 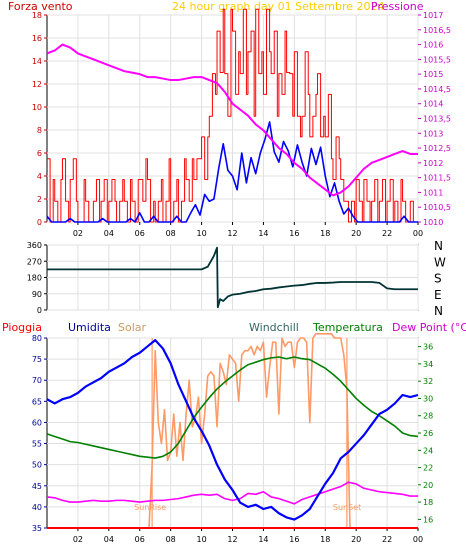 I want to click on y2-tick-label: 1013,5, so click(x=437, y=119).